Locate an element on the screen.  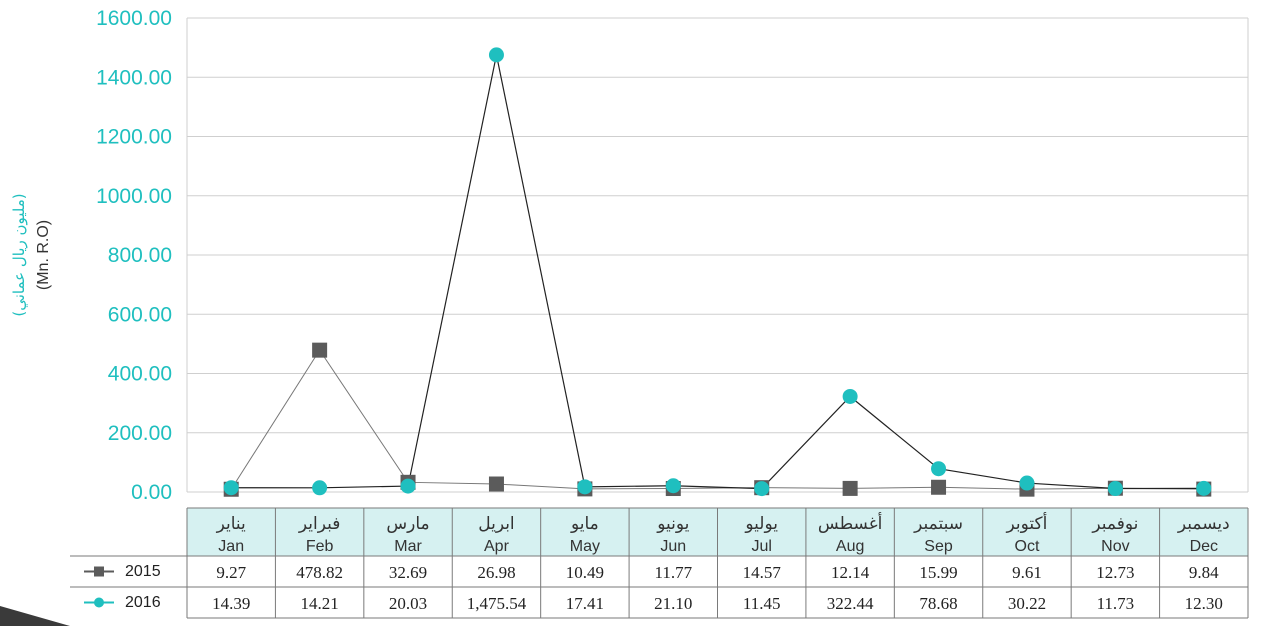
table-cell-value: 12.14 is located at coordinates (850, 572).